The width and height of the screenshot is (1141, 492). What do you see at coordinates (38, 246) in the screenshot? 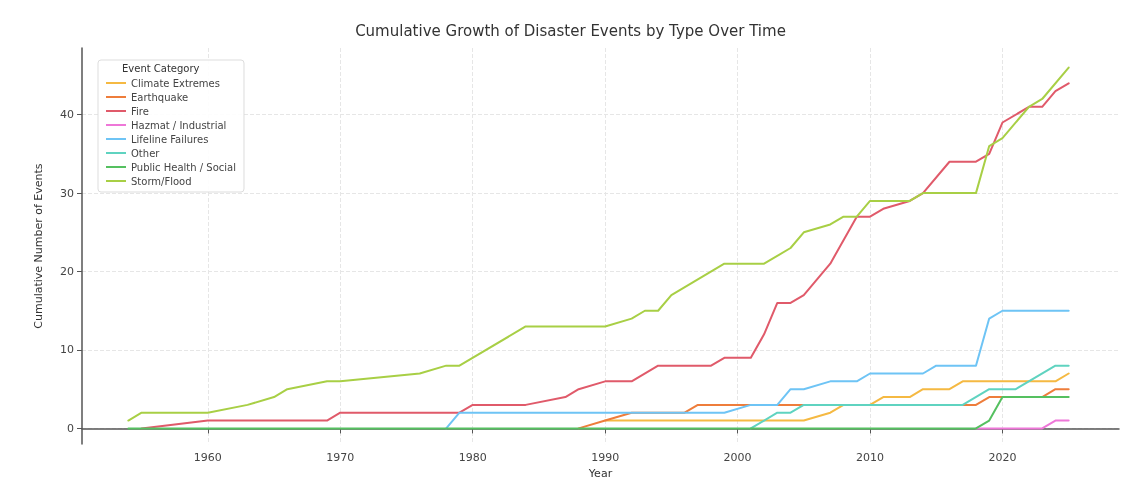
I see `y-axis-title: Cumulative Number of Events` at bounding box center [38, 246].